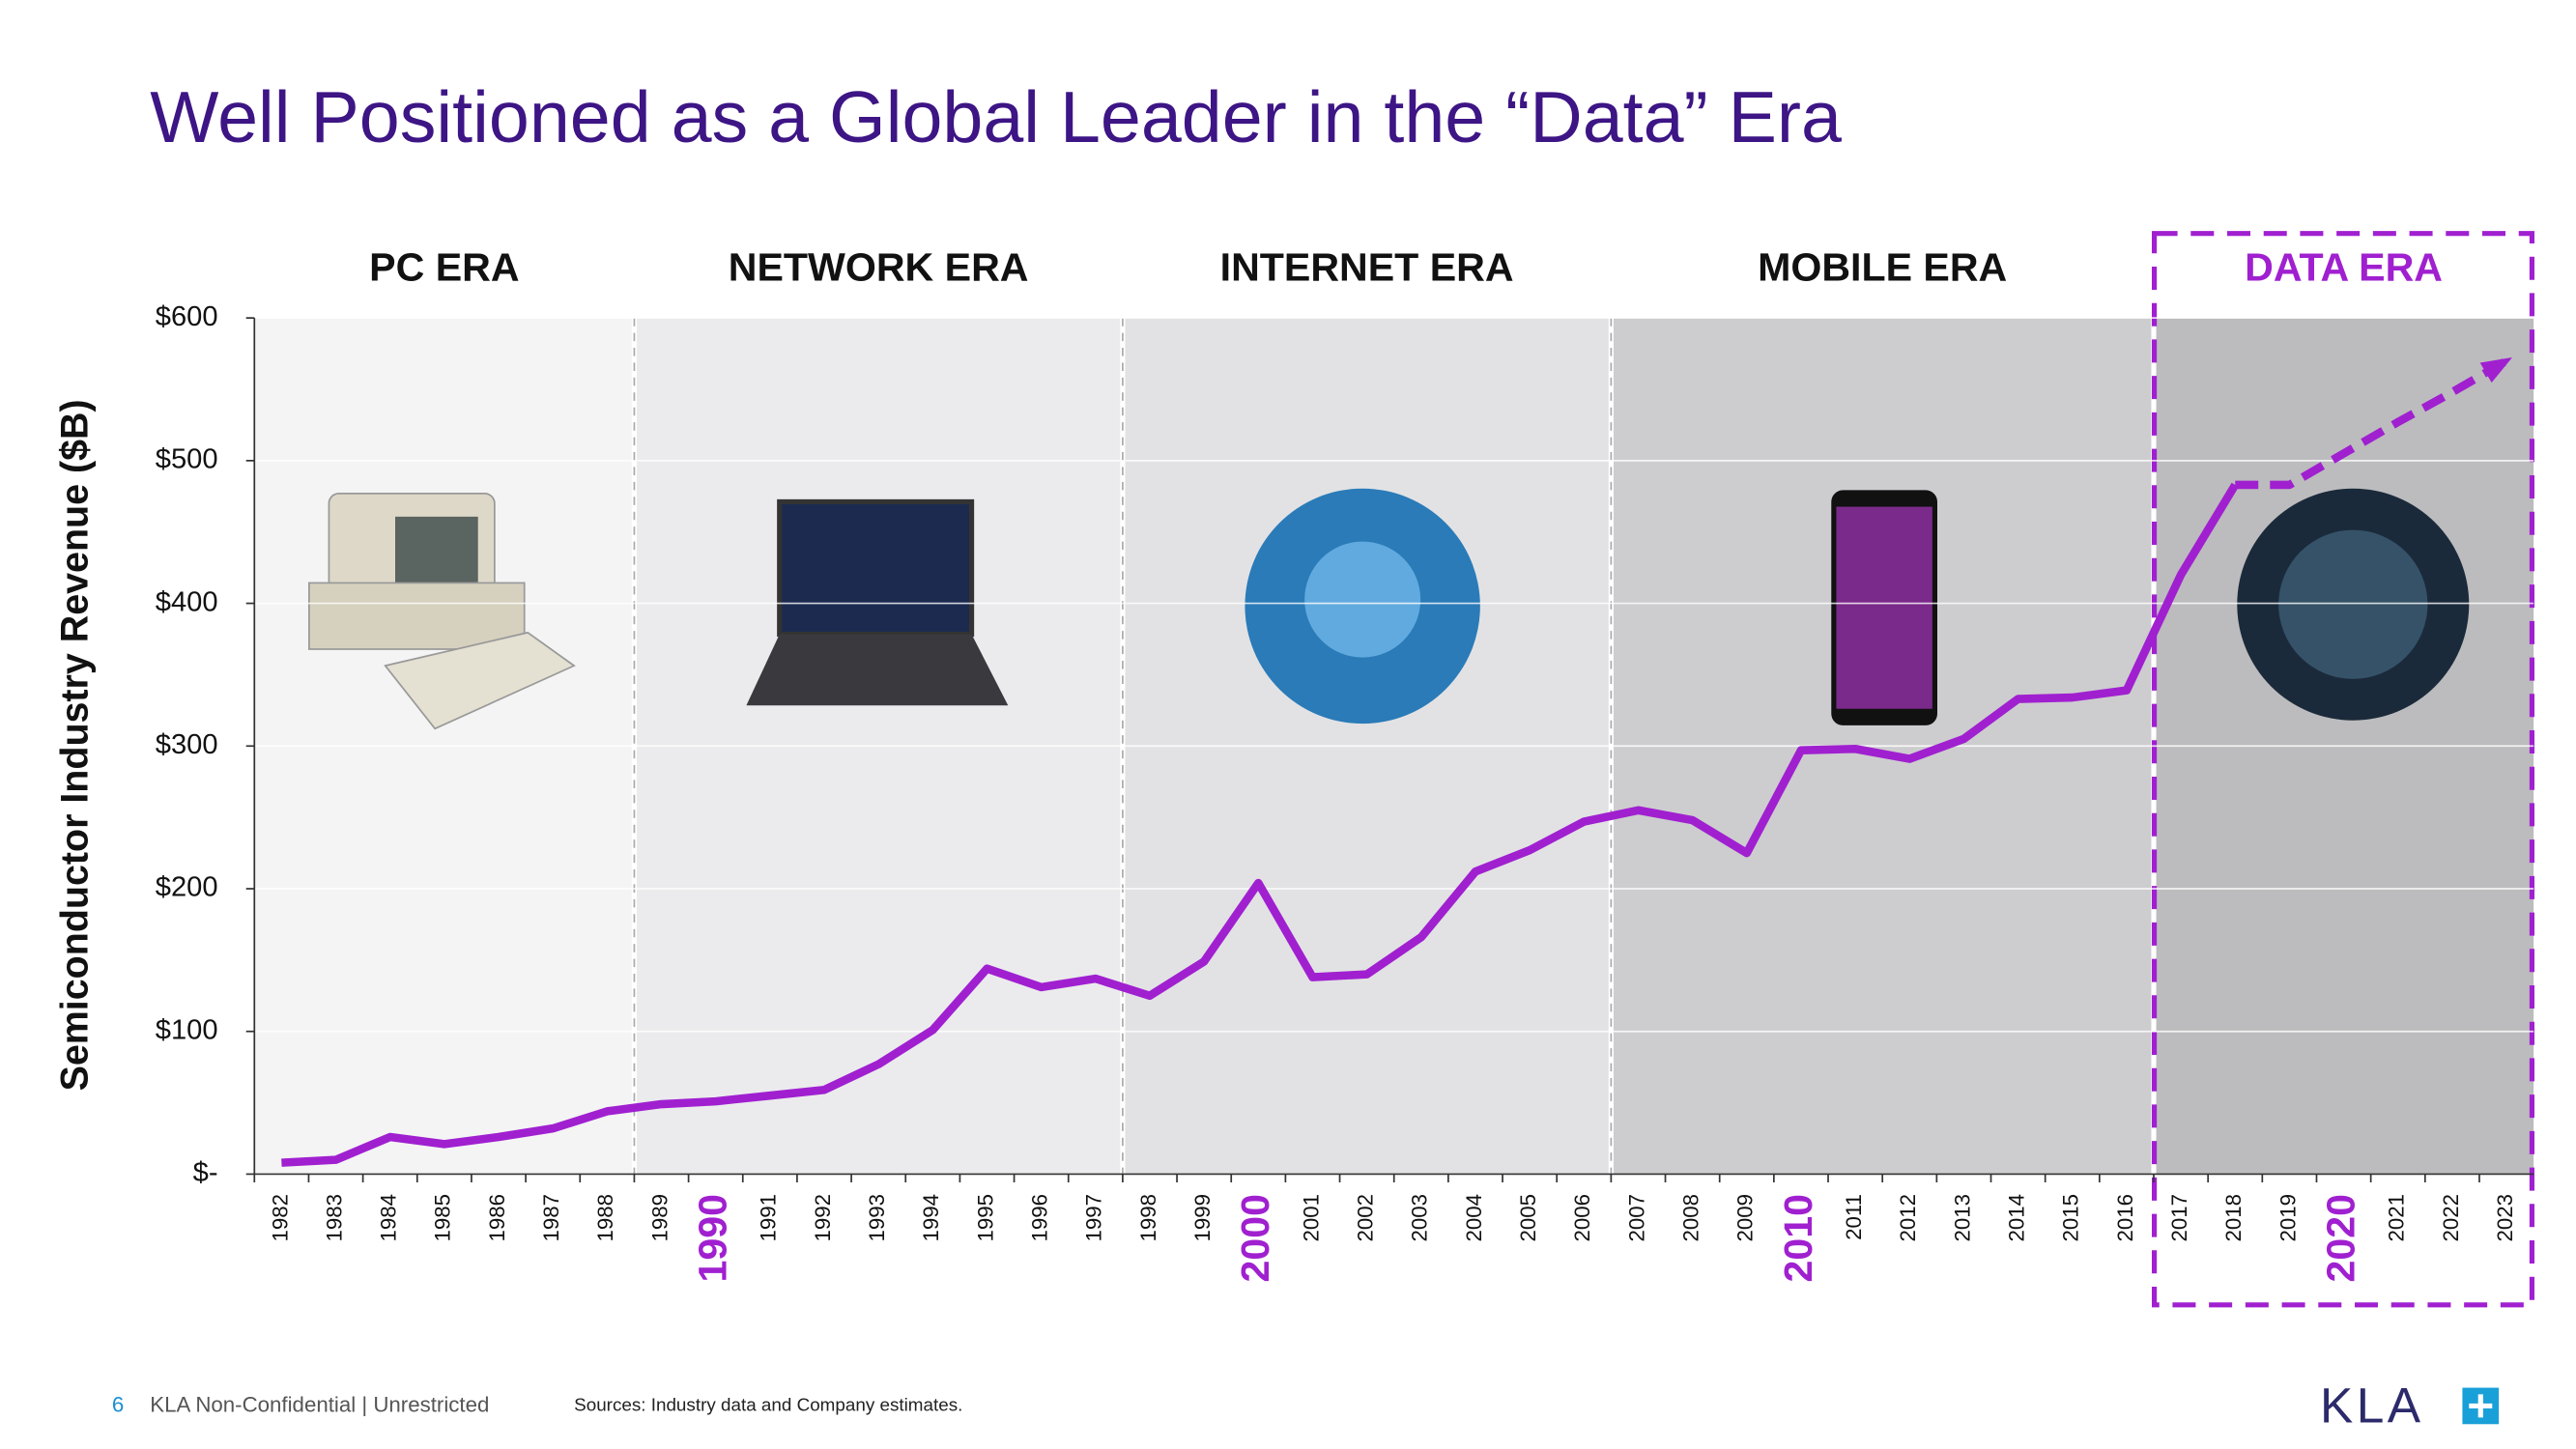 The image size is (2576, 1449). I want to click on y-tick-label: $200, so click(187, 887).